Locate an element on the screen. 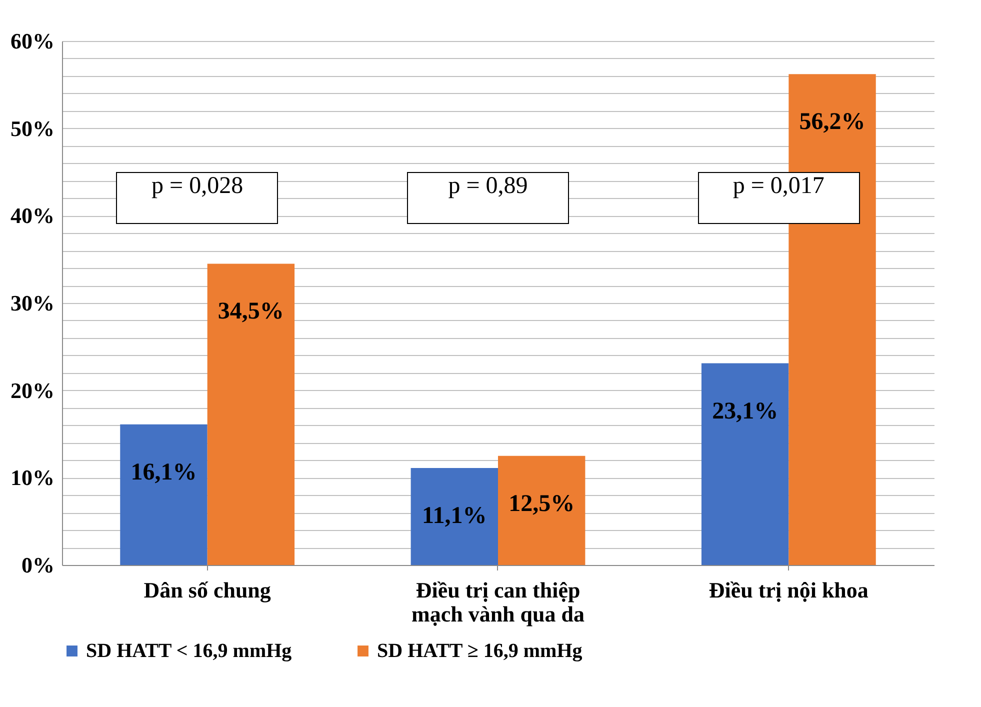 Image resolution: width=981 pixels, height=707 pixels. data-label: 16,1% is located at coordinates (163, 472).